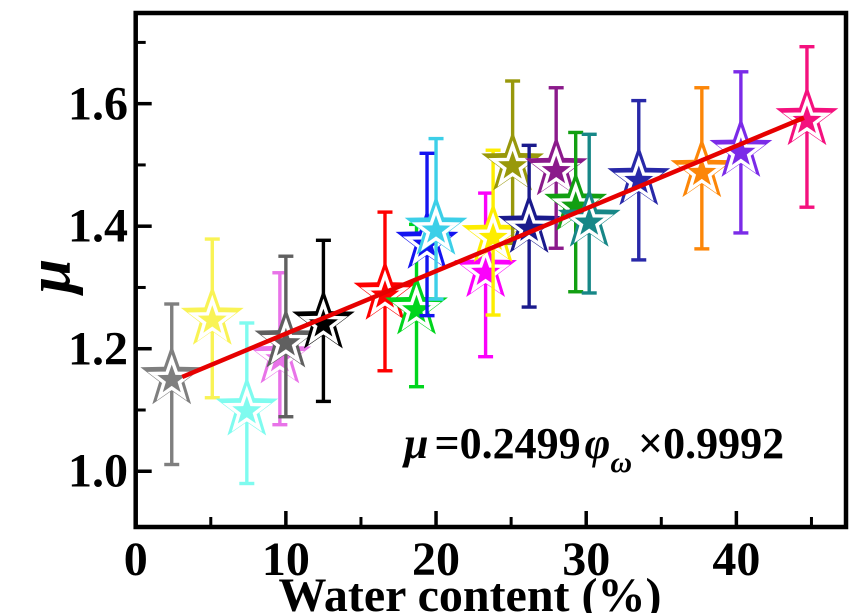 The width and height of the screenshot is (867, 613). I want to click on y-axis-title: μ, so click(49, 276).